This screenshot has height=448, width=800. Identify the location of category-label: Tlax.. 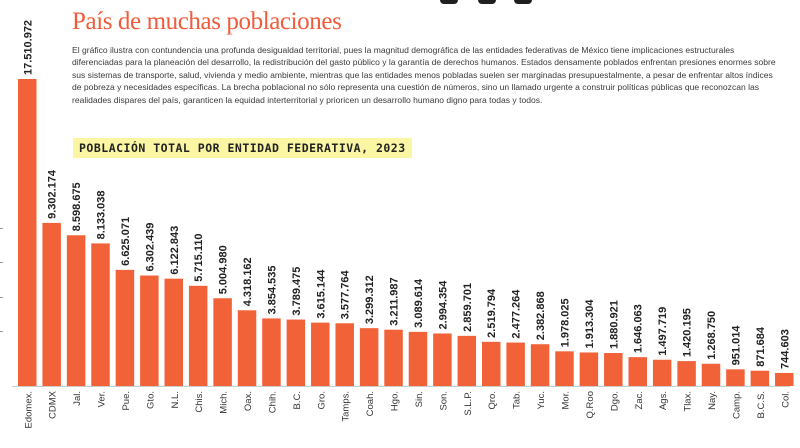
(688, 401).